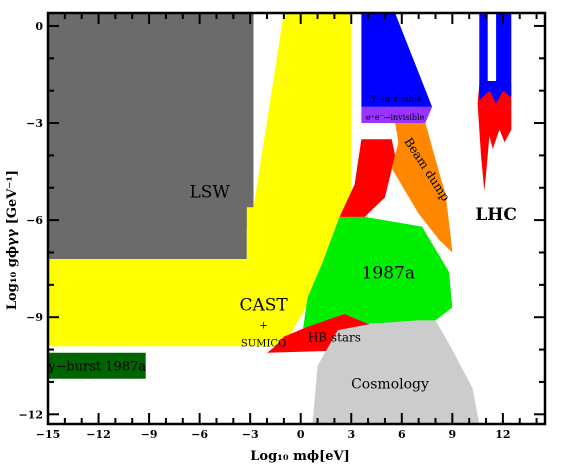  What do you see at coordinates (301, 434) in the screenshot?
I see `x-tick-label: 0` at bounding box center [301, 434].